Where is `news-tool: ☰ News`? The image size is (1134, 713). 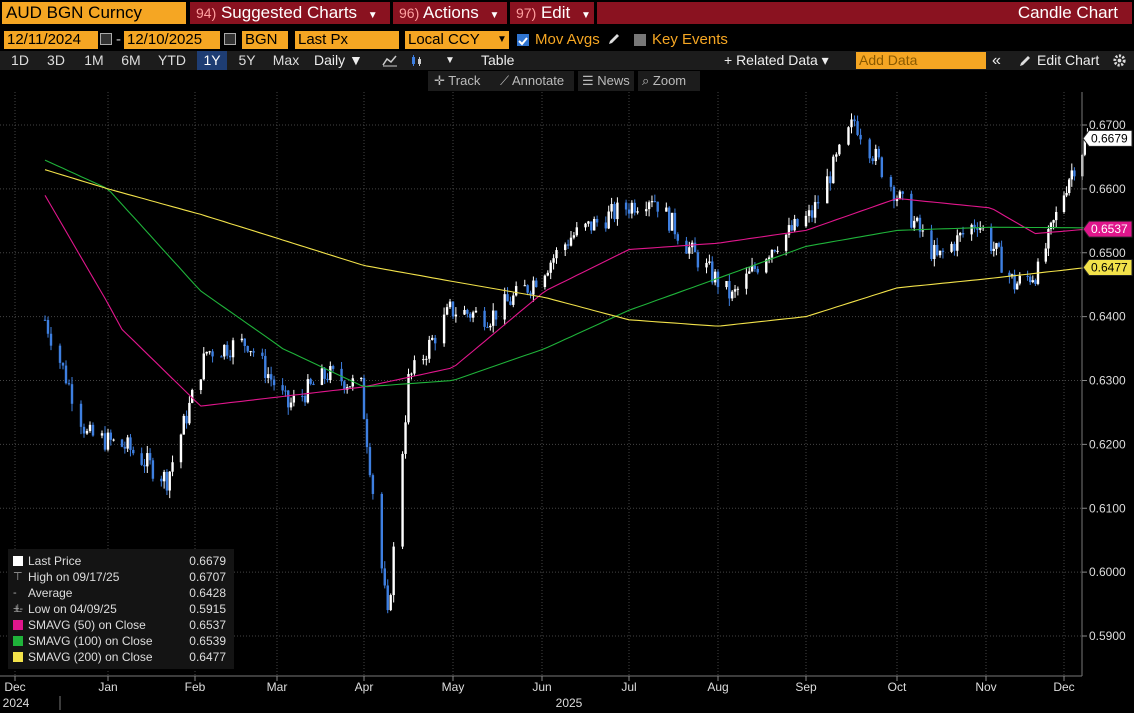
news-tool: ☰ News is located at coordinates (606, 81).